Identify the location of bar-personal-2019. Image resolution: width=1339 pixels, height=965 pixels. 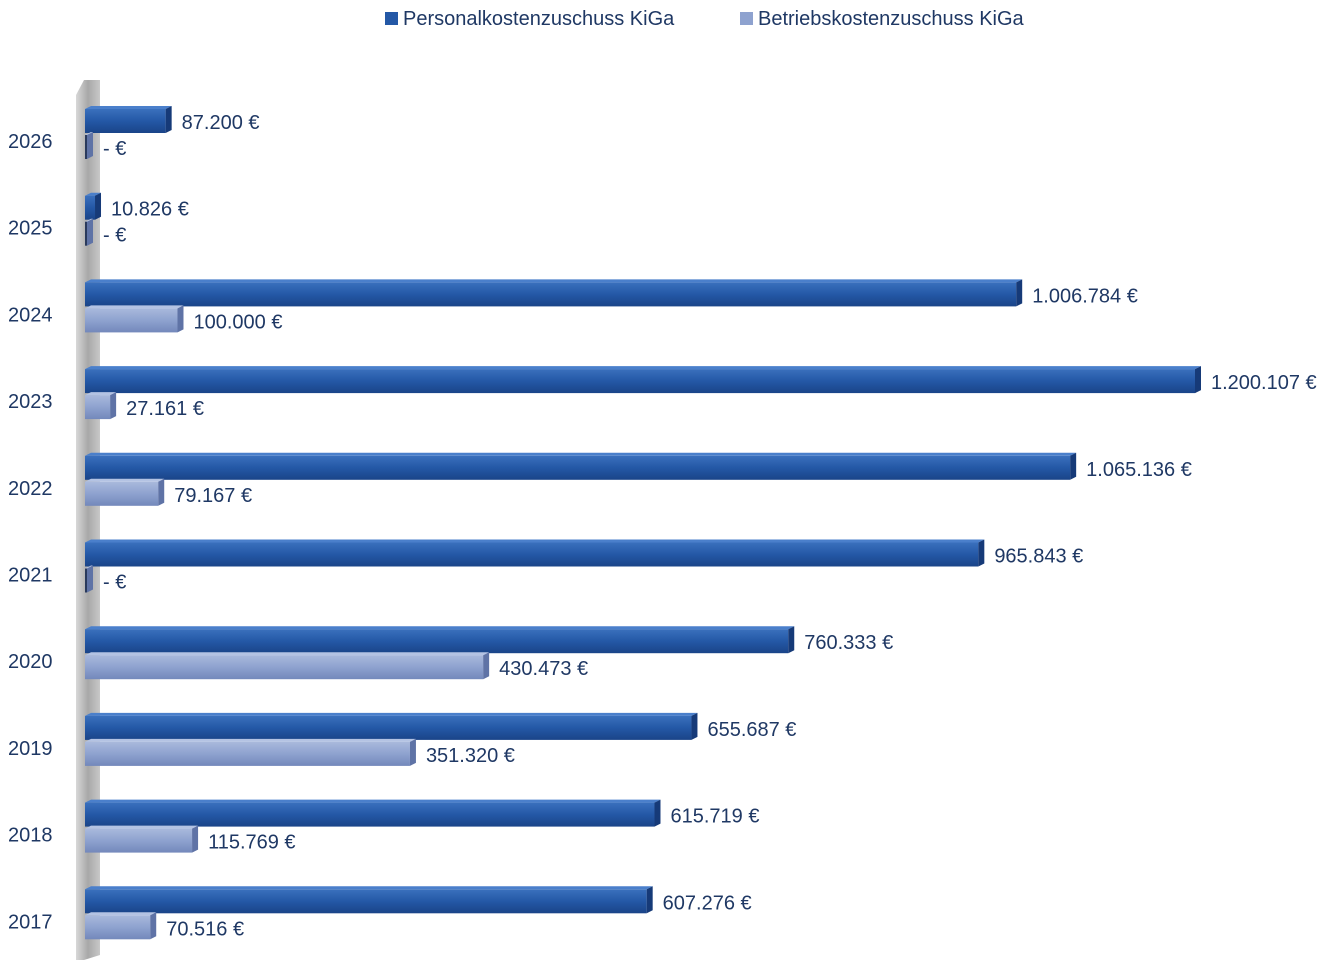
(391, 726).